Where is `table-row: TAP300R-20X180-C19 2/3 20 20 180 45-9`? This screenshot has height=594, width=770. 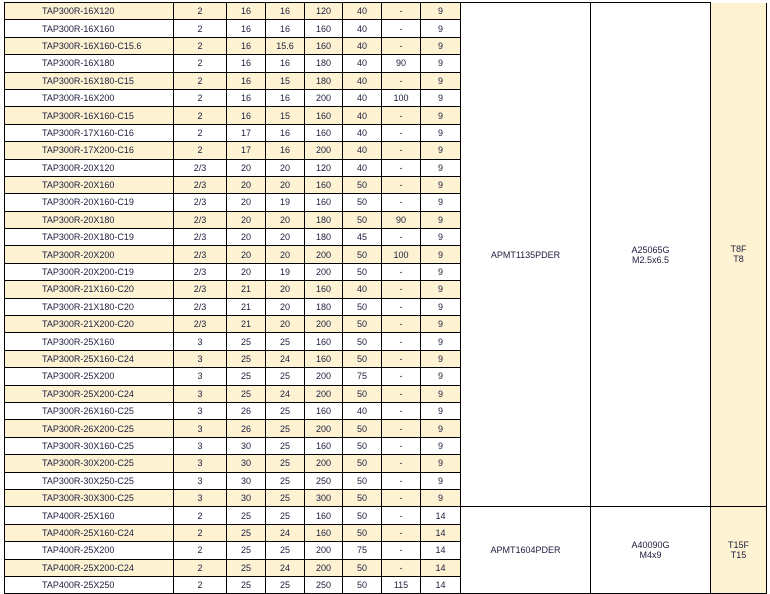
table-row: TAP300R-20X180-C19 2/3 20 20 180 45-9 is located at coordinates (385, 237).